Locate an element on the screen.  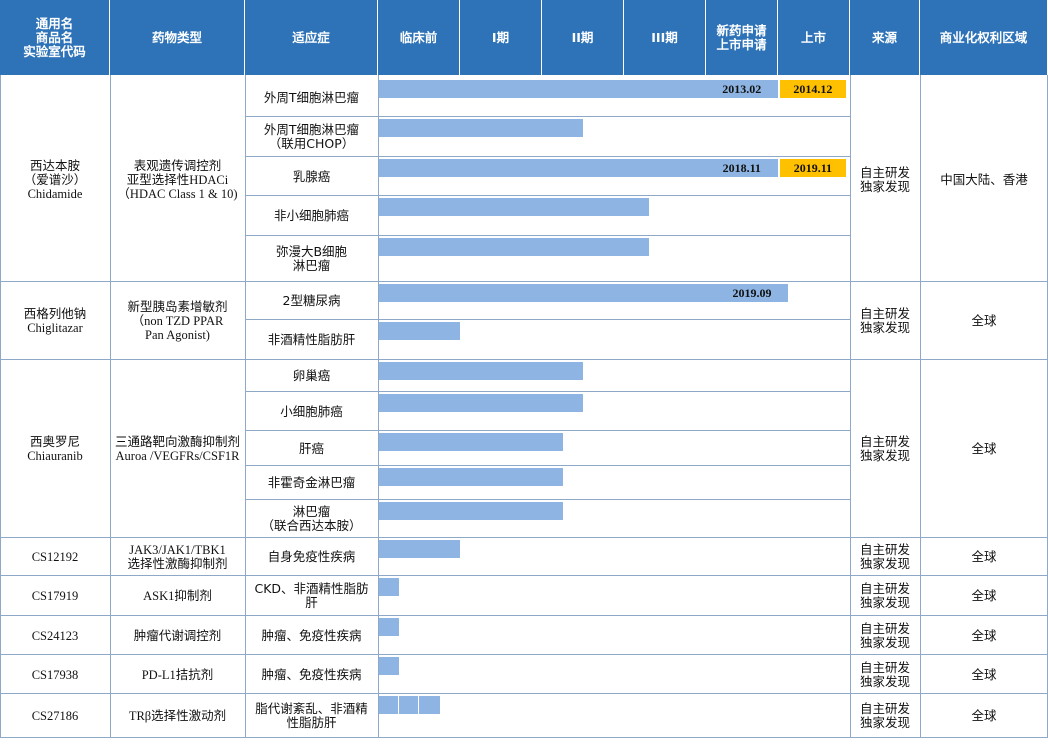
drug-type: 肿瘤代谢调控剂 is located at coordinates (177, 635).